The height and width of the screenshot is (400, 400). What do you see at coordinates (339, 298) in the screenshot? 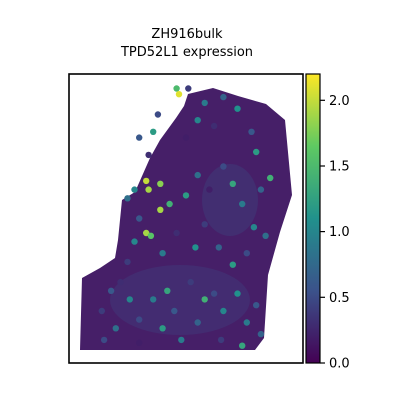
I see `colorbar-tick-label: 0.5` at bounding box center [339, 298].